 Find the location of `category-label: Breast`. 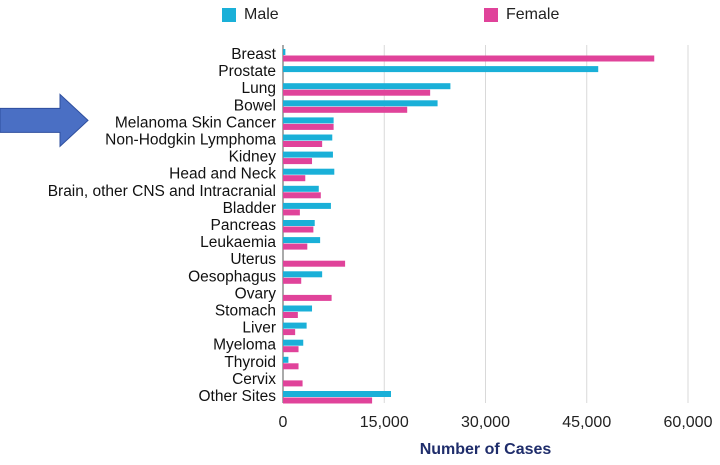

category-label: Breast is located at coordinates (253, 54).